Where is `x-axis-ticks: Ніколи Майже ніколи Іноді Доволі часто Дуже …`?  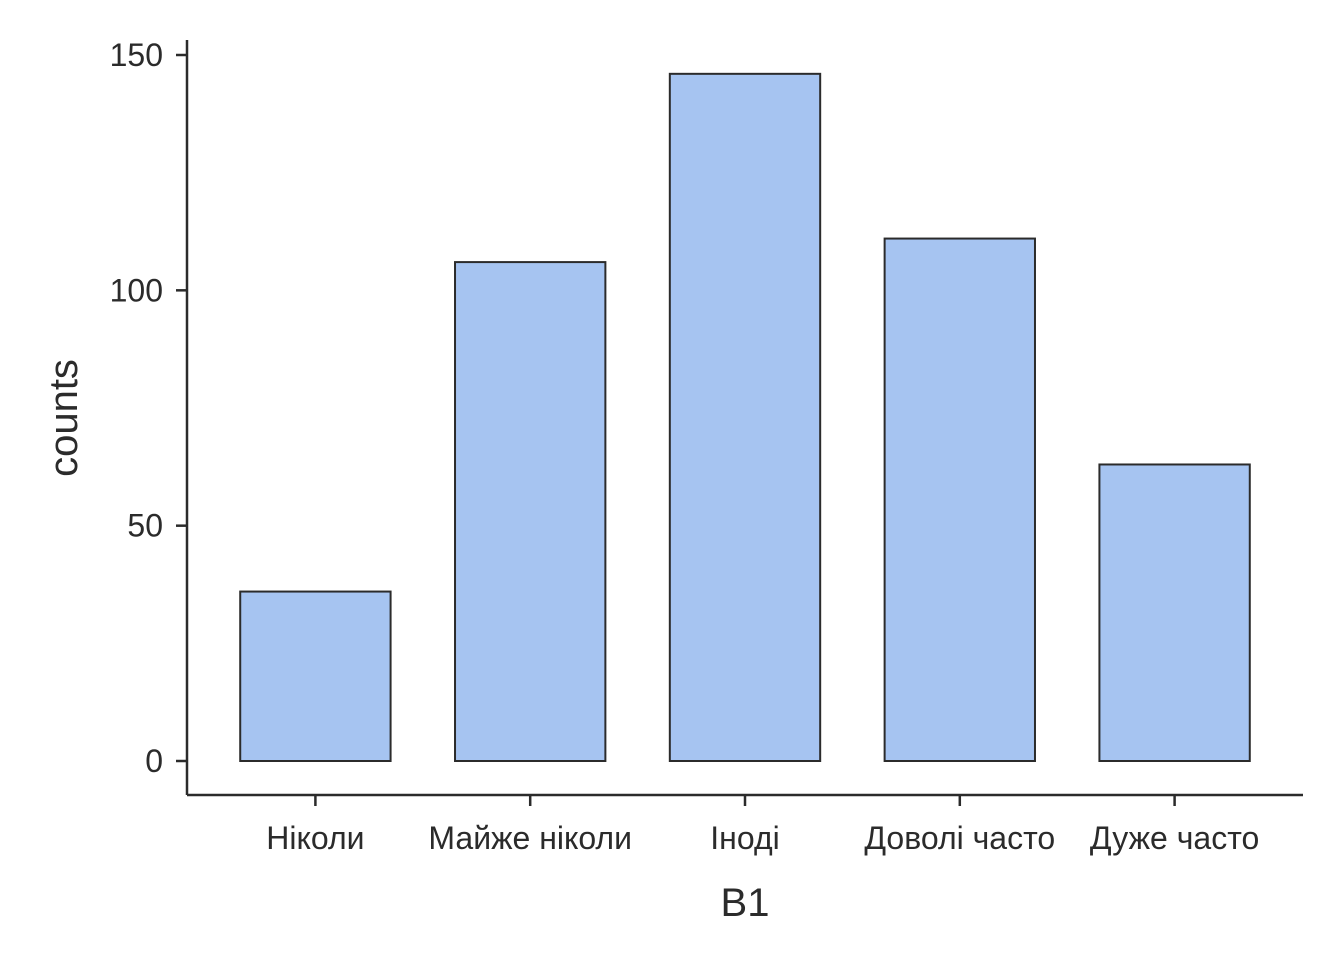
x-axis-ticks: Ніколи Майже ніколи Іноді Доволі часто Дуже … is located at coordinates (762, 825).